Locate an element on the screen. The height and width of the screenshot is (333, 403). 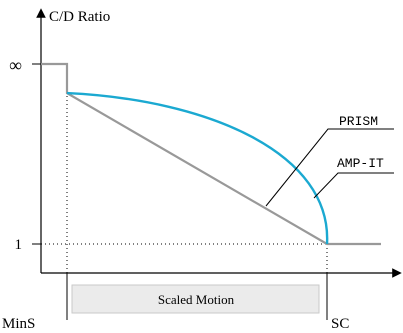
scaled-motion-region is located at coordinates (195, 299).